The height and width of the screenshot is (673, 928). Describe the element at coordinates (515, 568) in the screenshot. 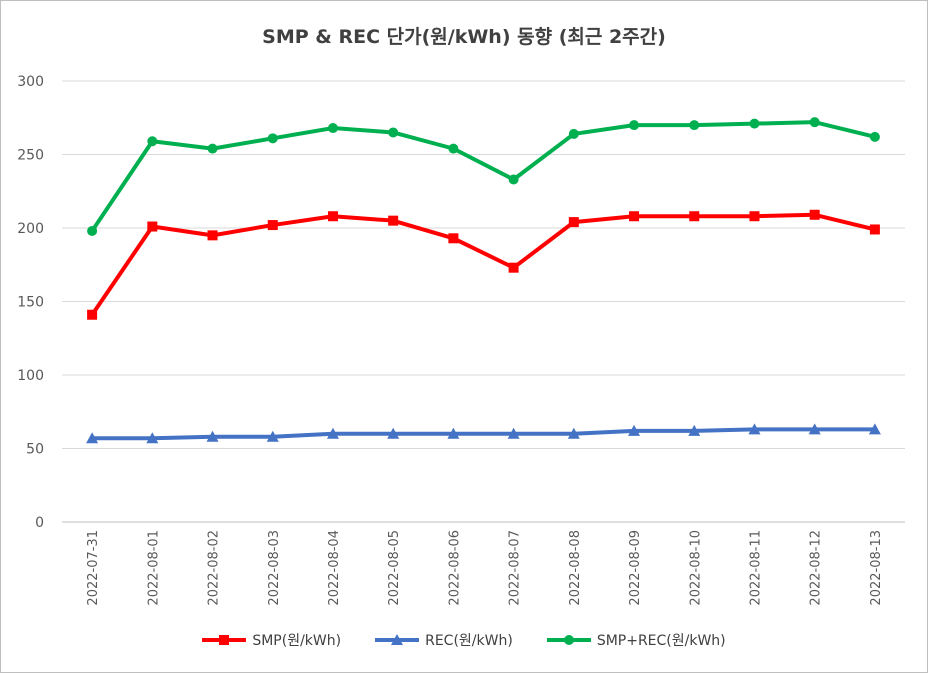

I see `x-tick-label-2022-08-07: 2022-08-07` at that location.